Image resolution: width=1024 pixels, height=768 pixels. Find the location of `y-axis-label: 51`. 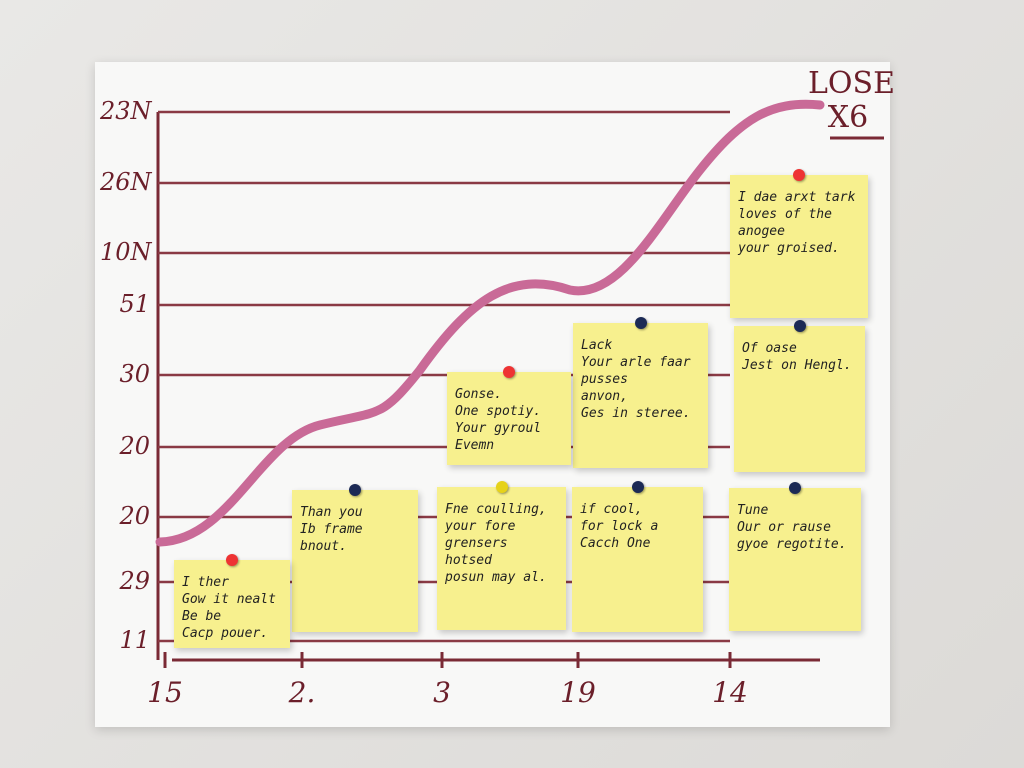

y-axis-label: 51 is located at coordinates (134, 304).